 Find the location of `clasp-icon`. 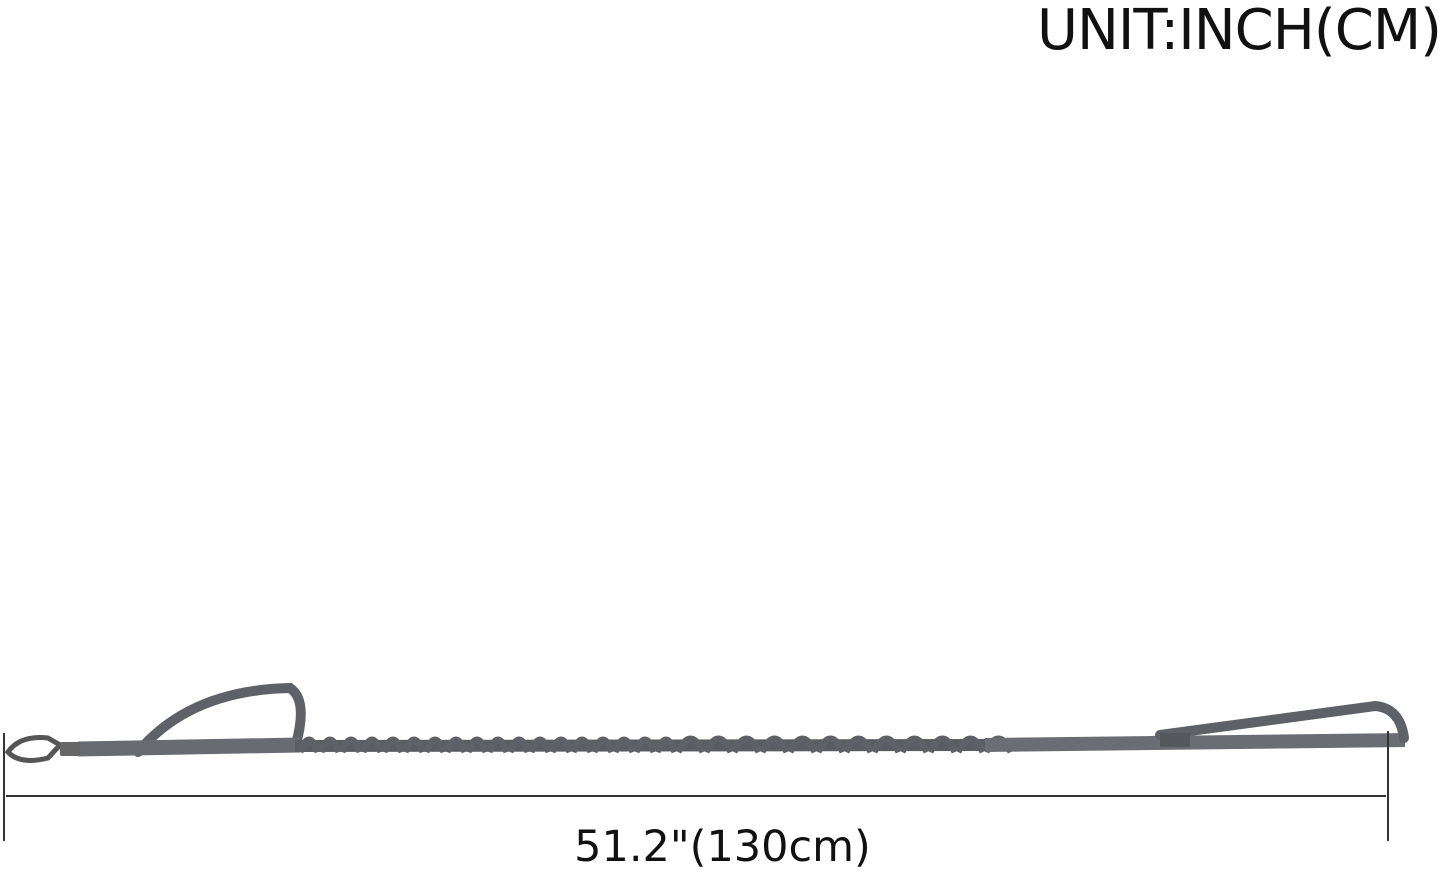

clasp-icon is located at coordinates (42, 749).